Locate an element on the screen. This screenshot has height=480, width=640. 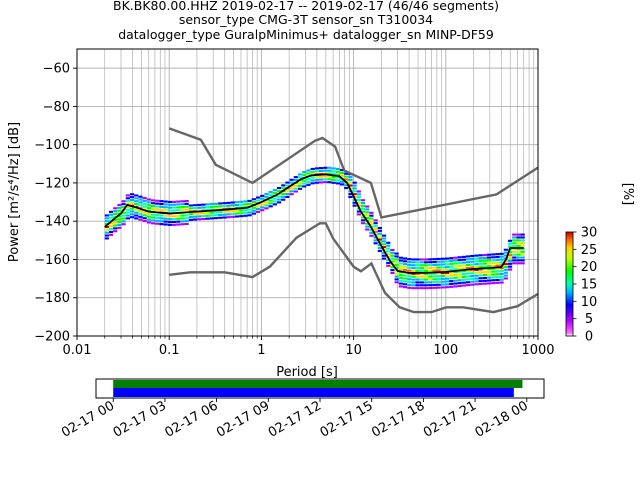
title-line-2: sensor_type CMG-3T sensor_sn T310034 is located at coordinates (306, 19).